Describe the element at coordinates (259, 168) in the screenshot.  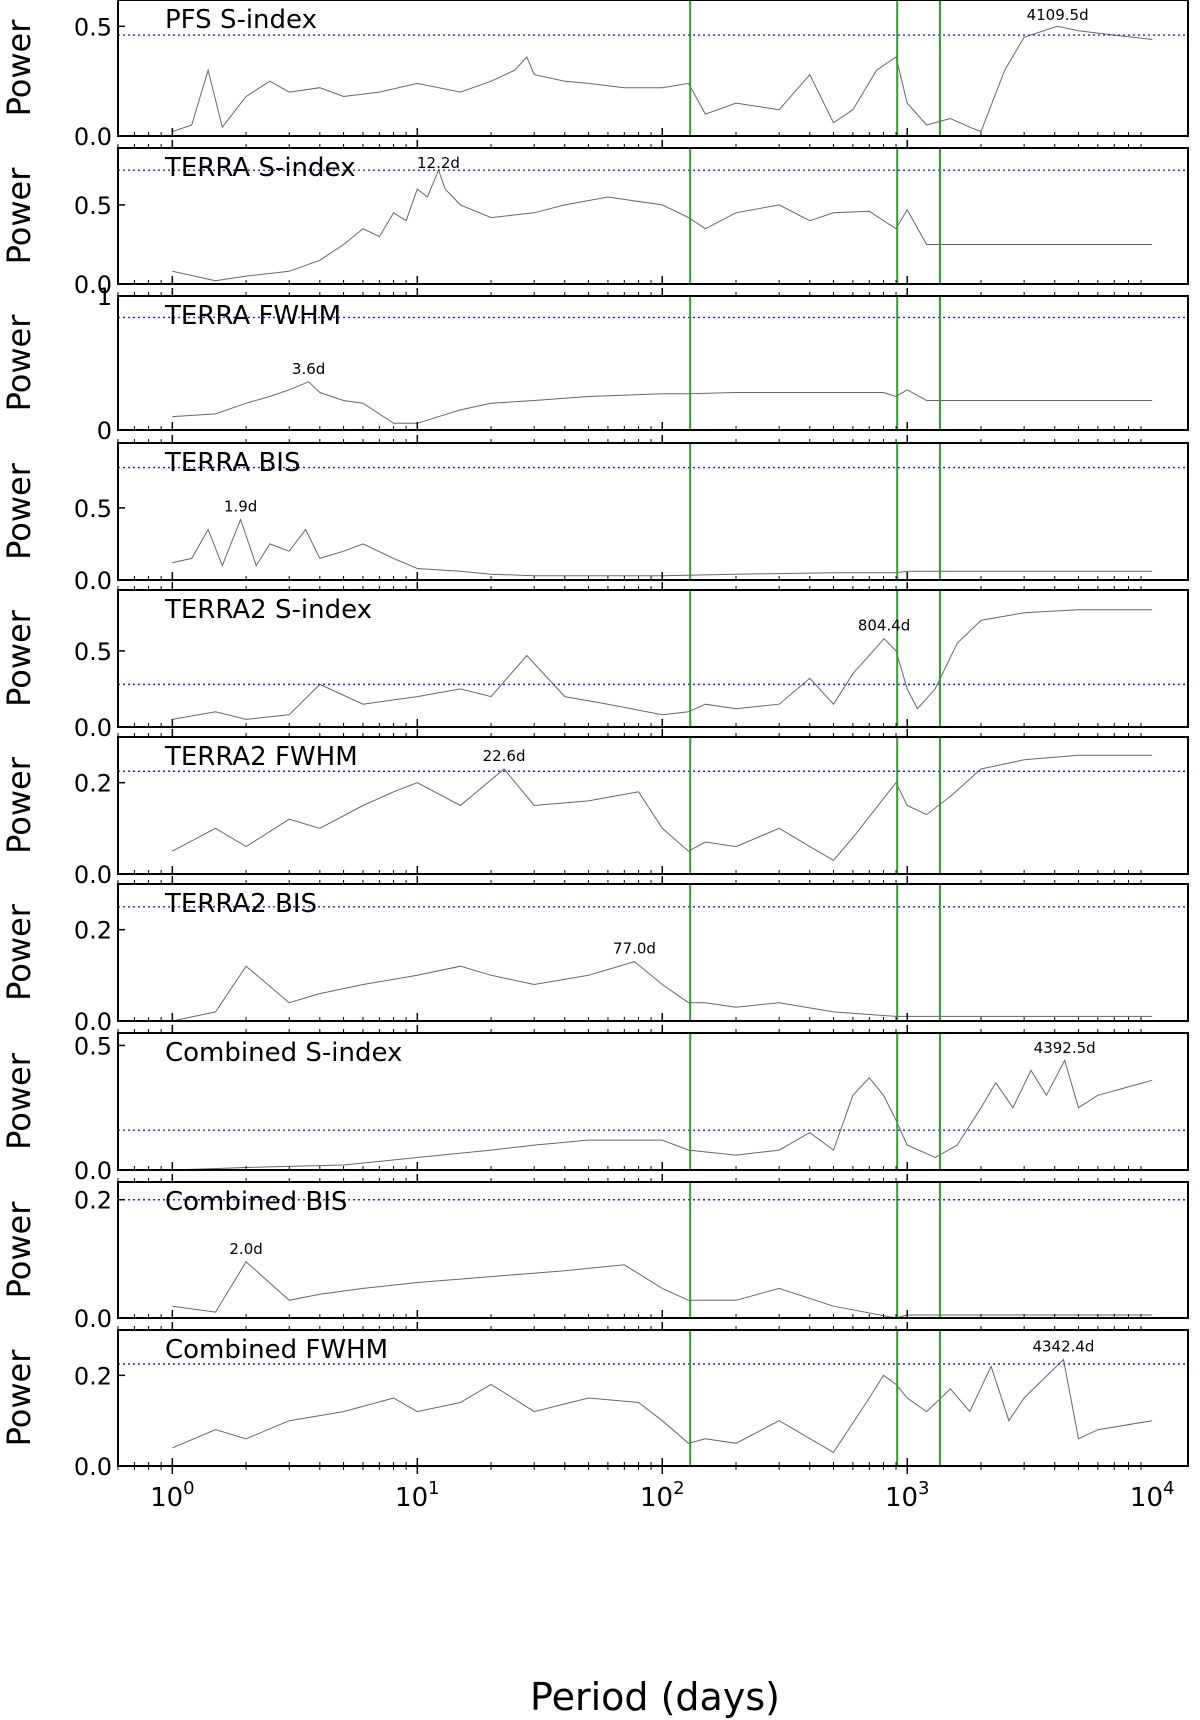
I see `panel-title: TERRA S-index` at that location.